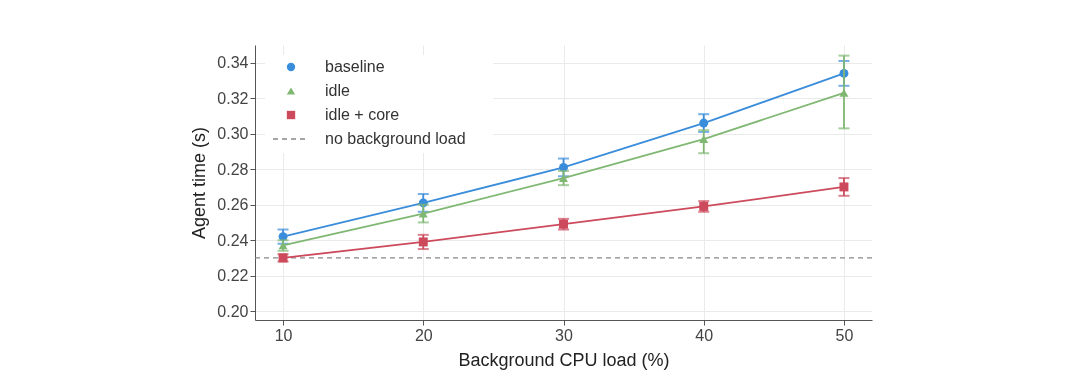 This screenshot has width=1080, height=391. Describe the element at coordinates (199, 183) in the screenshot. I see `y-axis-title: Agent time (s)` at that location.